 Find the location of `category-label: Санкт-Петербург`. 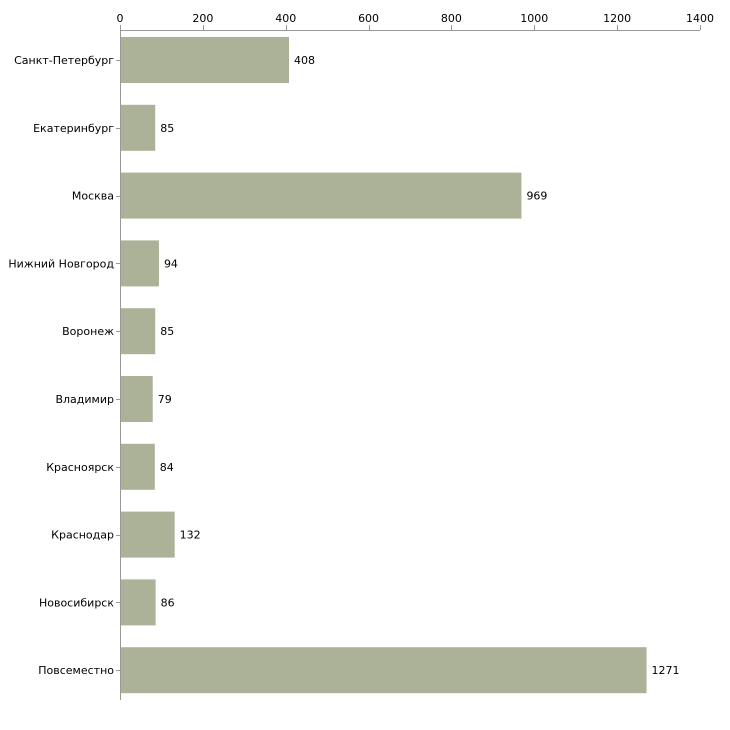

category-label: Санкт-Петербург is located at coordinates (64, 60).